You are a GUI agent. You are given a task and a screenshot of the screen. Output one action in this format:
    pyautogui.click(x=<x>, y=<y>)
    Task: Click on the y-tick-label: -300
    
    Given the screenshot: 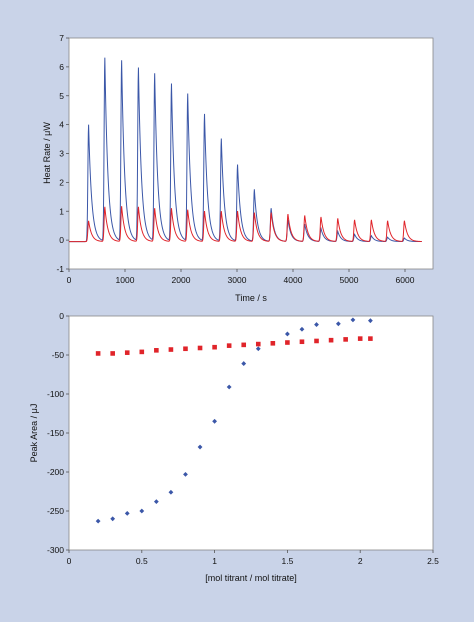 What is the action you would take?
    pyautogui.click(x=55, y=550)
    